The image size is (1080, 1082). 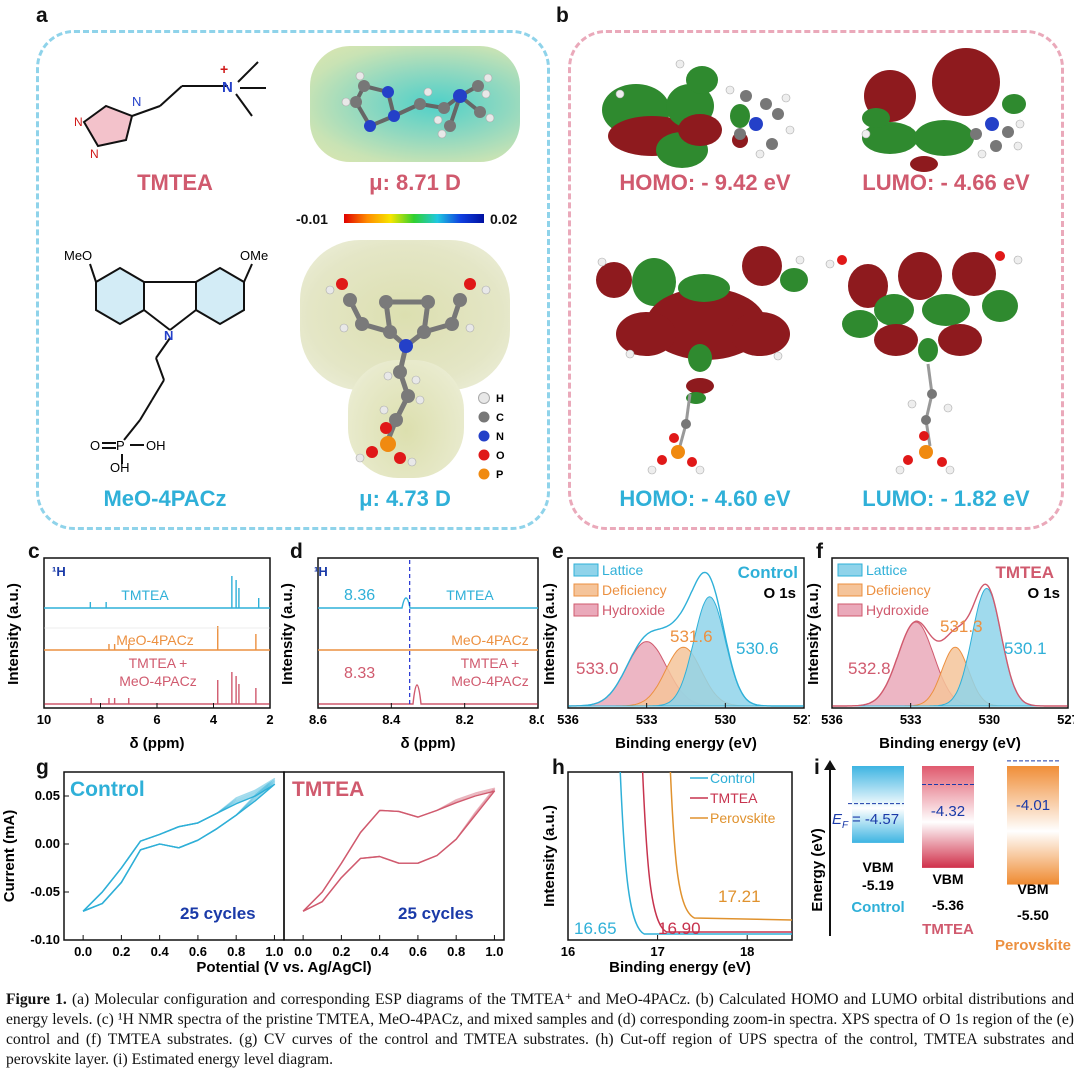 I want to click on tmtea-lumo-orbital, so click(x=943, y=110).